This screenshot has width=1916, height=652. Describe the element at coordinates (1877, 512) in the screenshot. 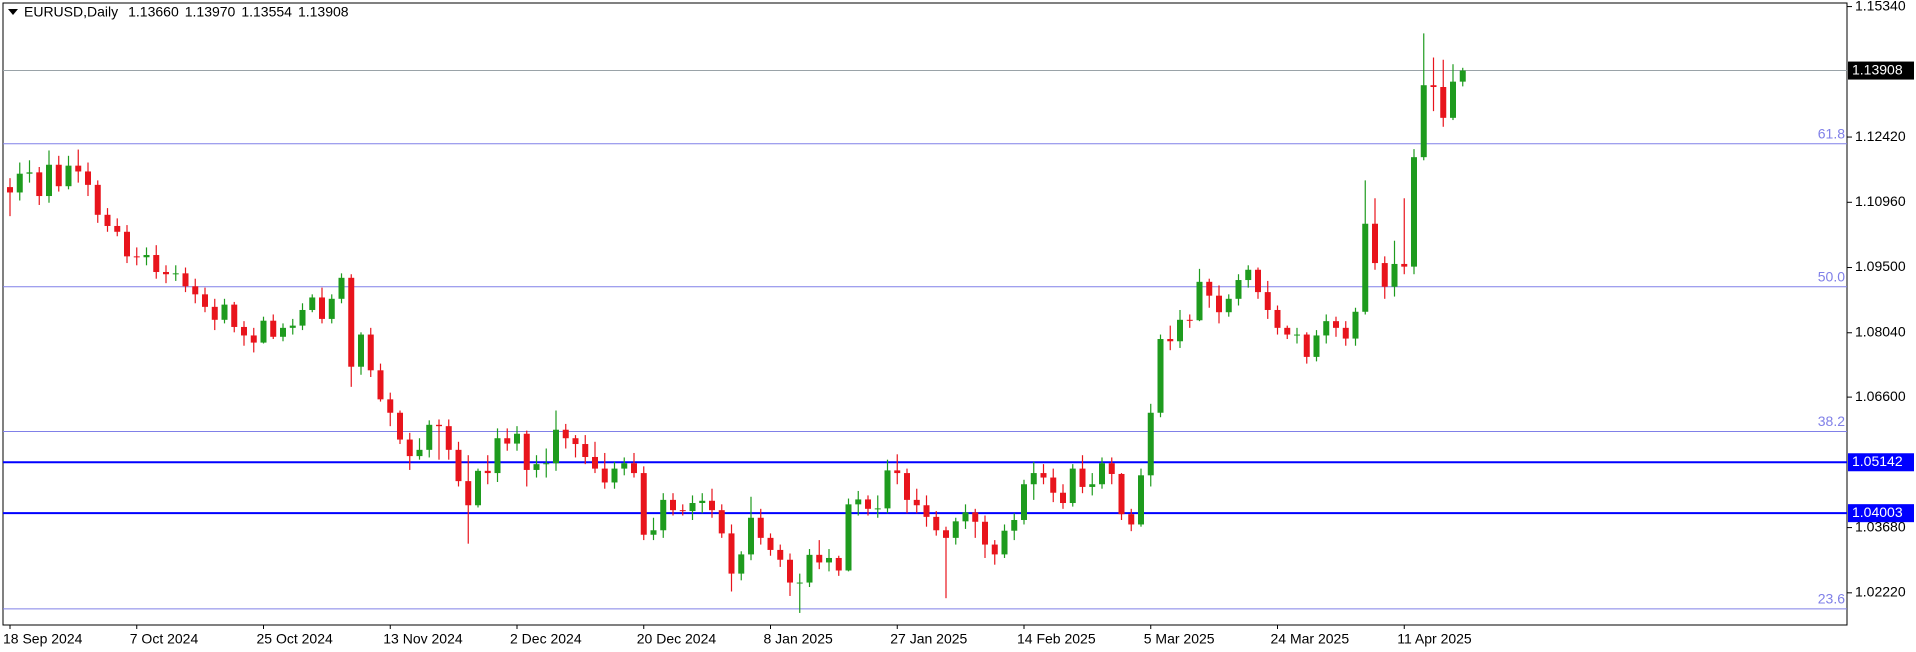

I see `price-label: 1.04003` at that location.